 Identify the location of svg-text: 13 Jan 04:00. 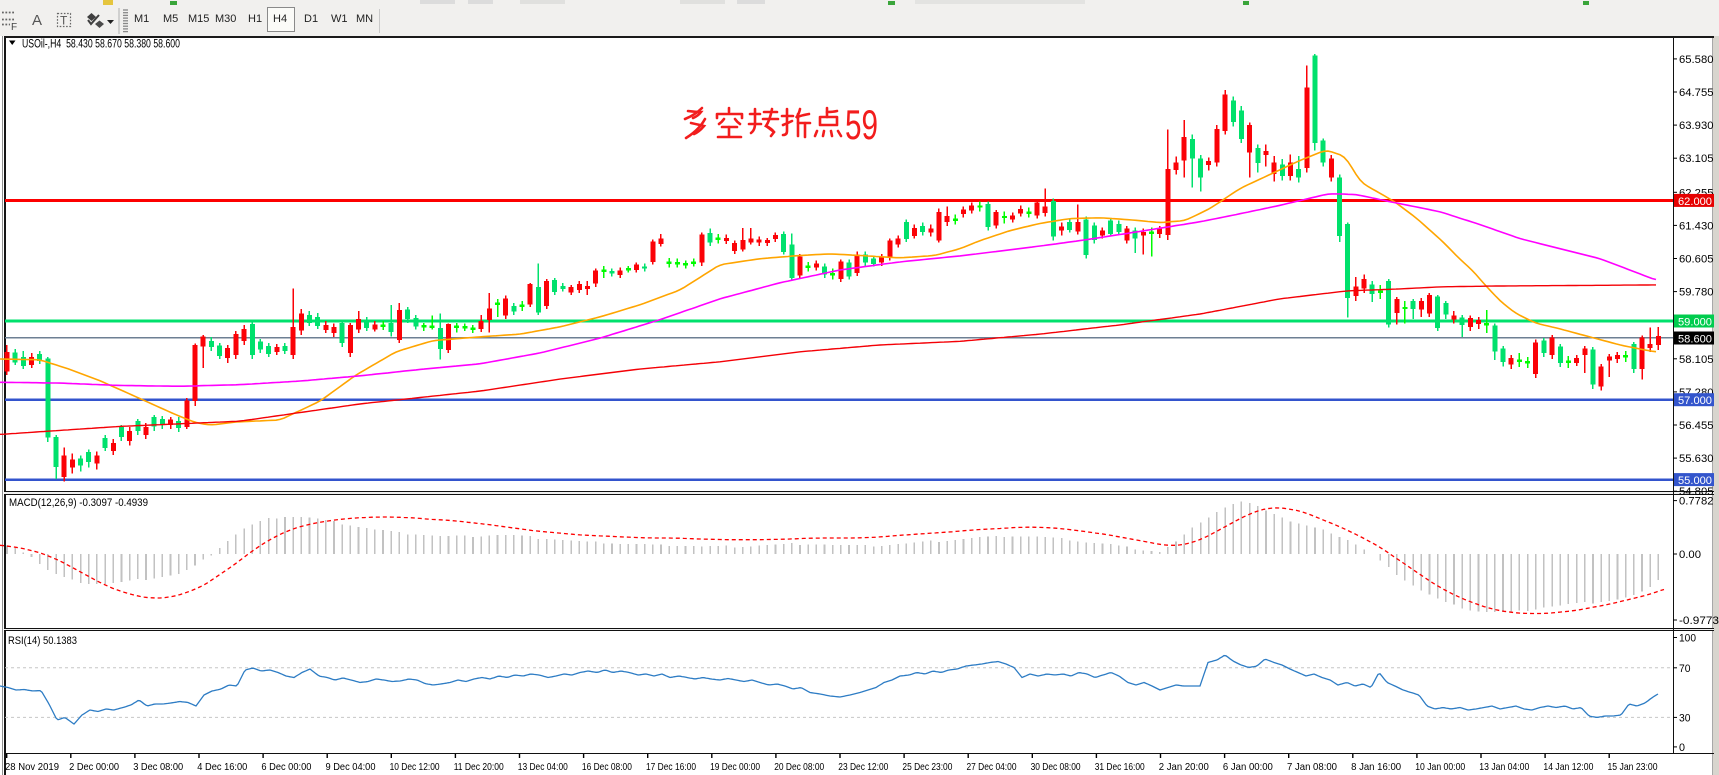
(1504, 767).